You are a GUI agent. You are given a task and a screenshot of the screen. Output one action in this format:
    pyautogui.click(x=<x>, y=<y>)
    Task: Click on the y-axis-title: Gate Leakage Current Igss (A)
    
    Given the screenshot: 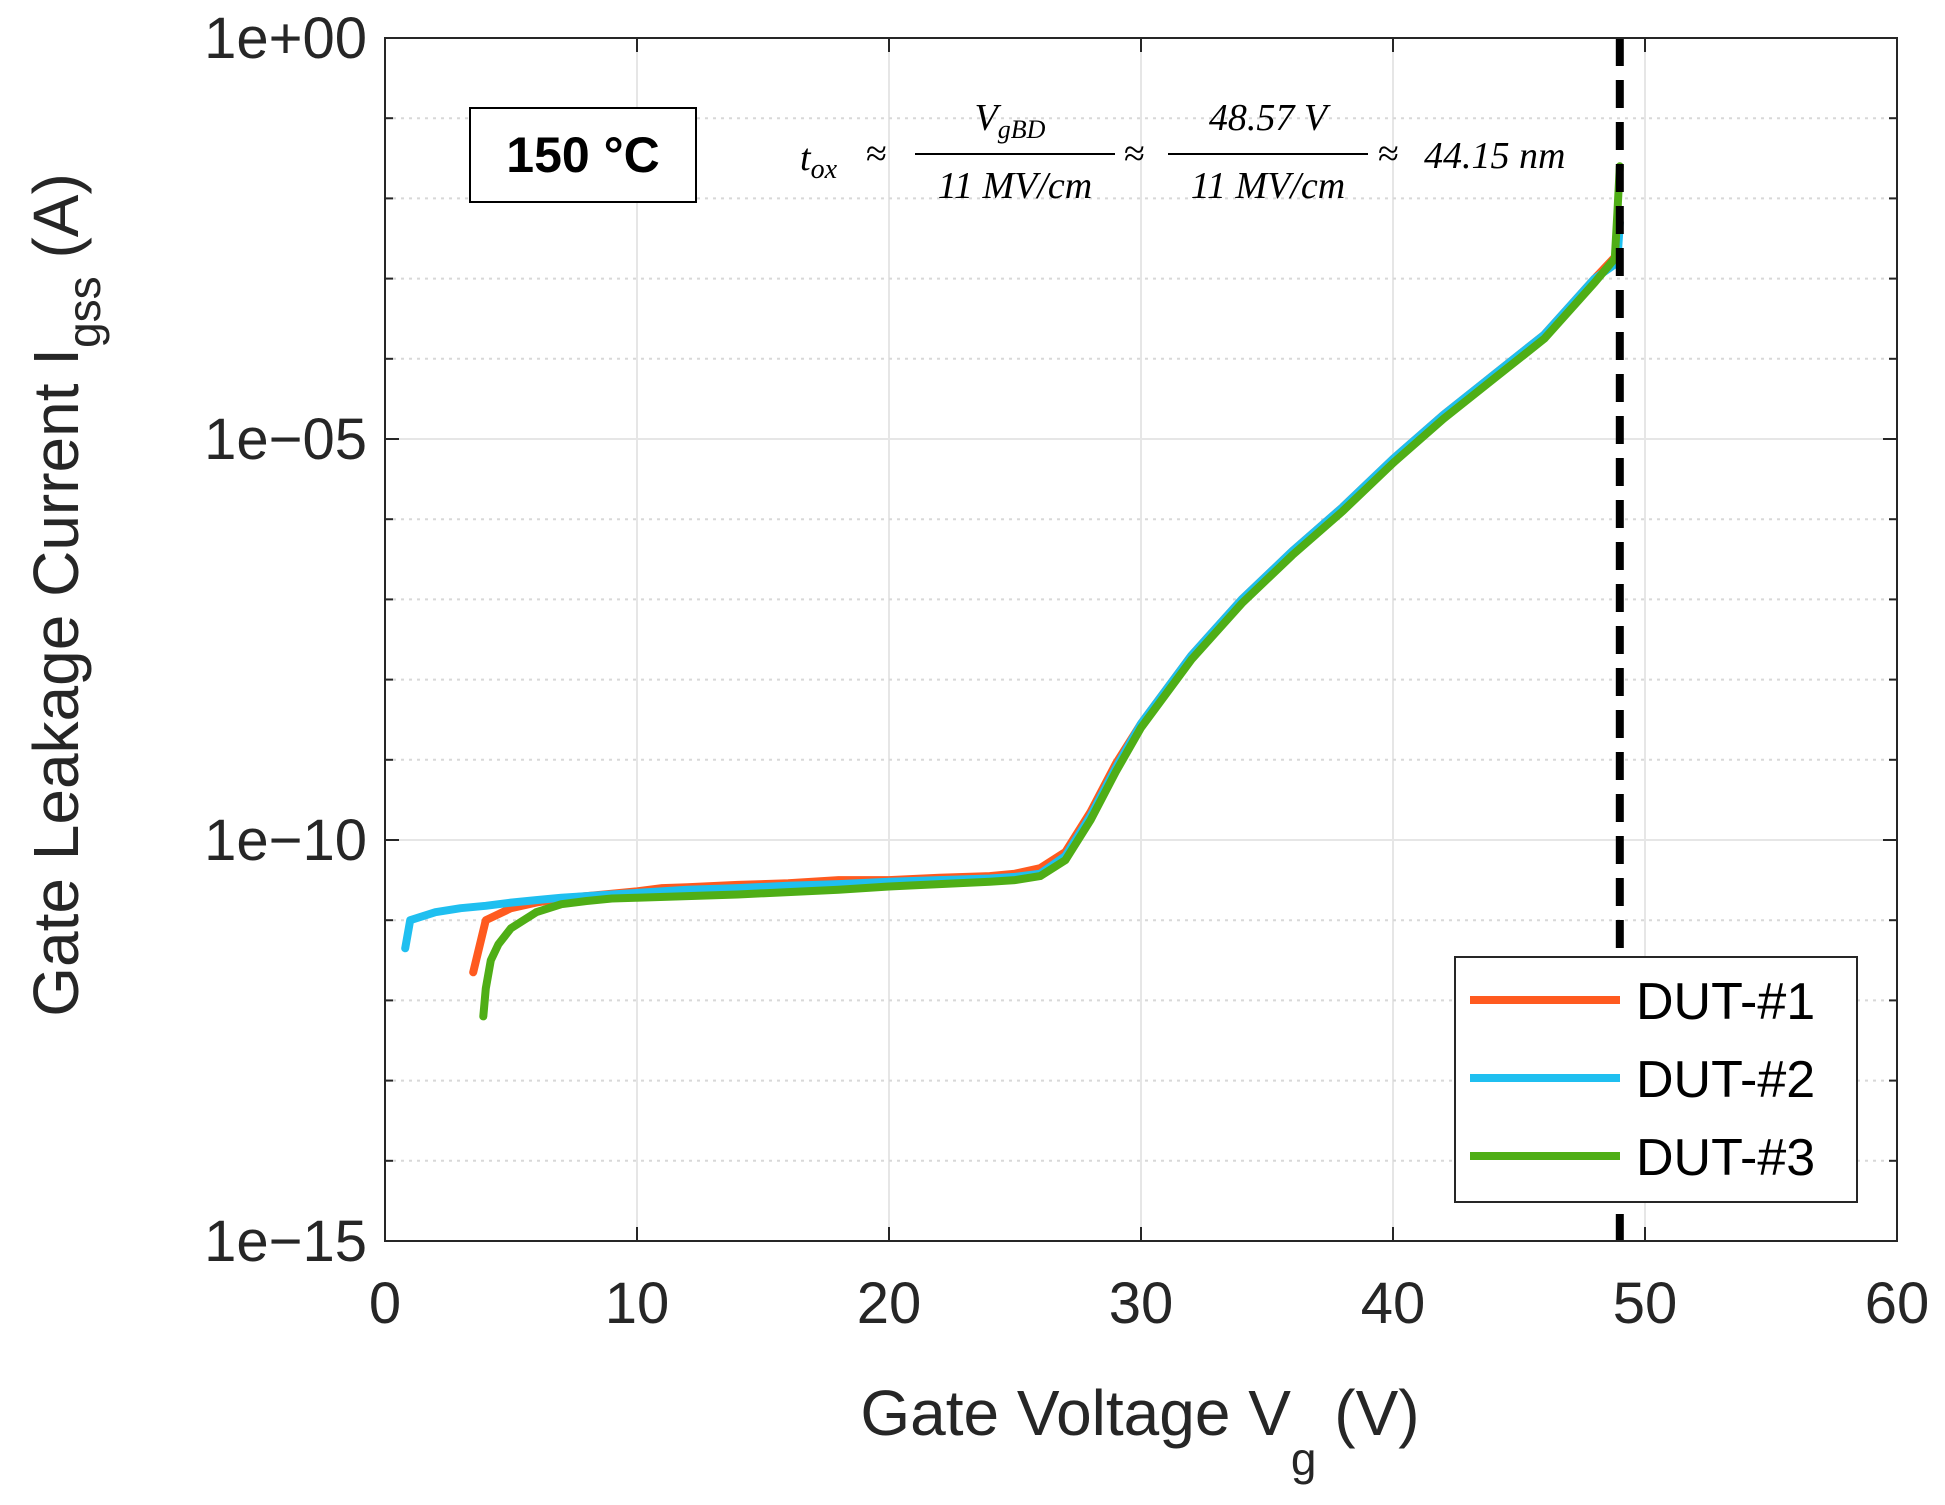 What is the action you would take?
    pyautogui.click(x=65, y=595)
    